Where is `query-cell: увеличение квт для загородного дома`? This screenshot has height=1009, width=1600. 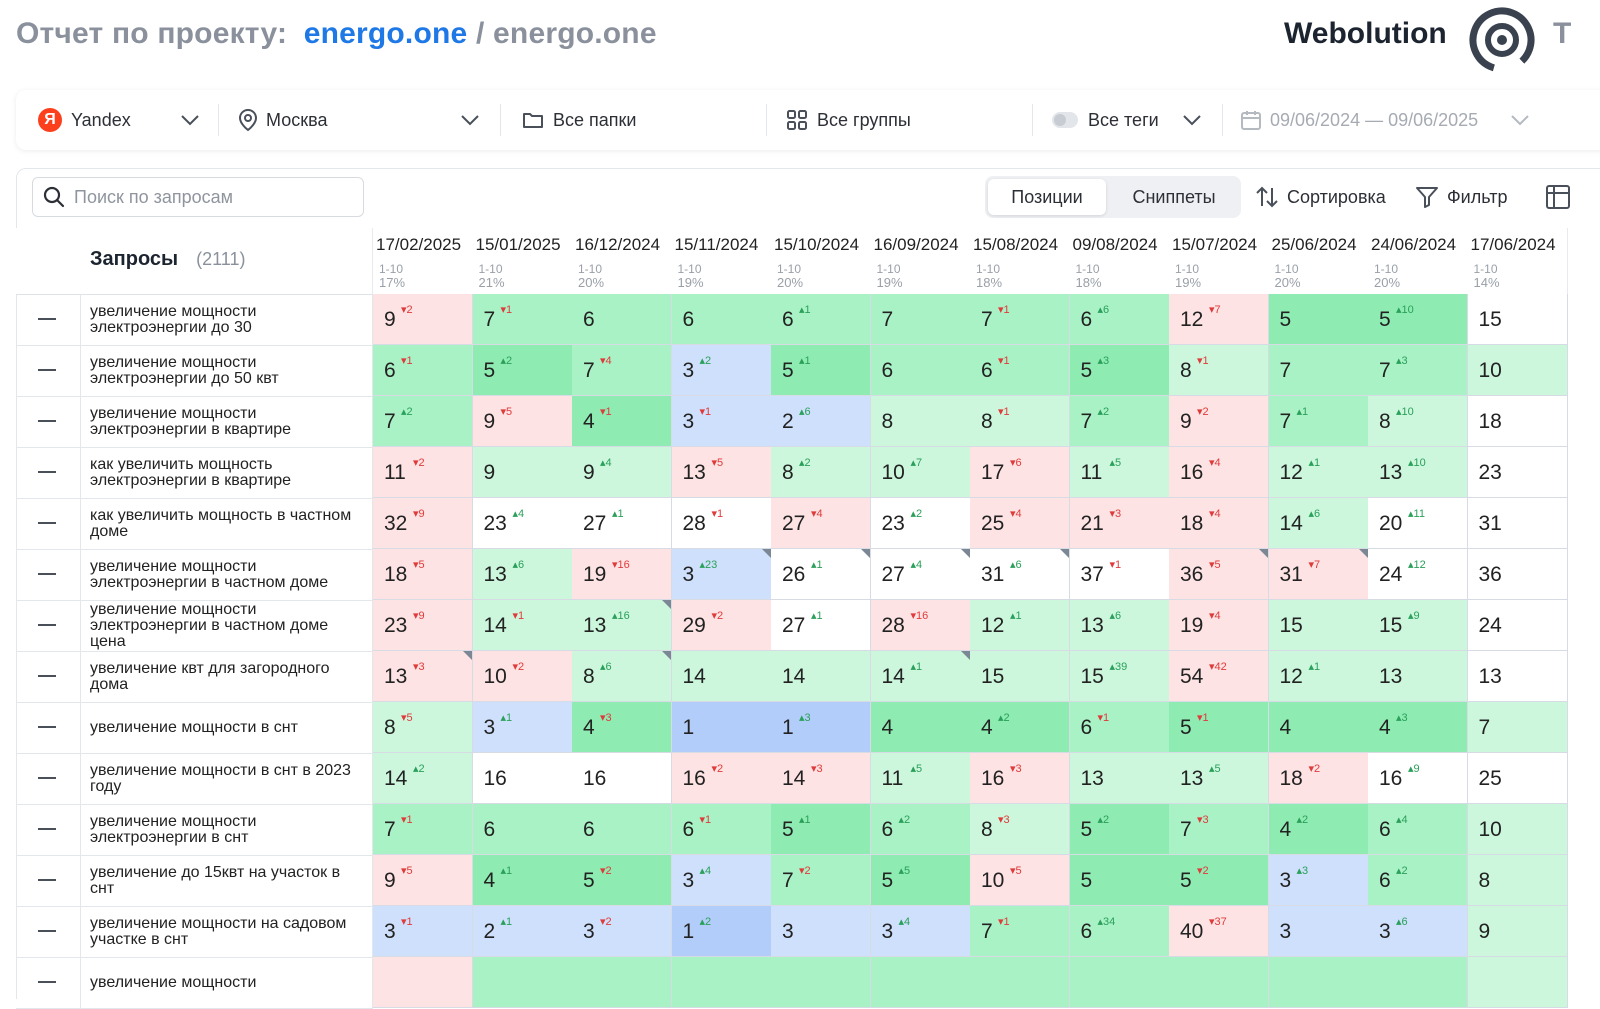
query-cell: увеличение квт для загородного дома is located at coordinates (226, 677).